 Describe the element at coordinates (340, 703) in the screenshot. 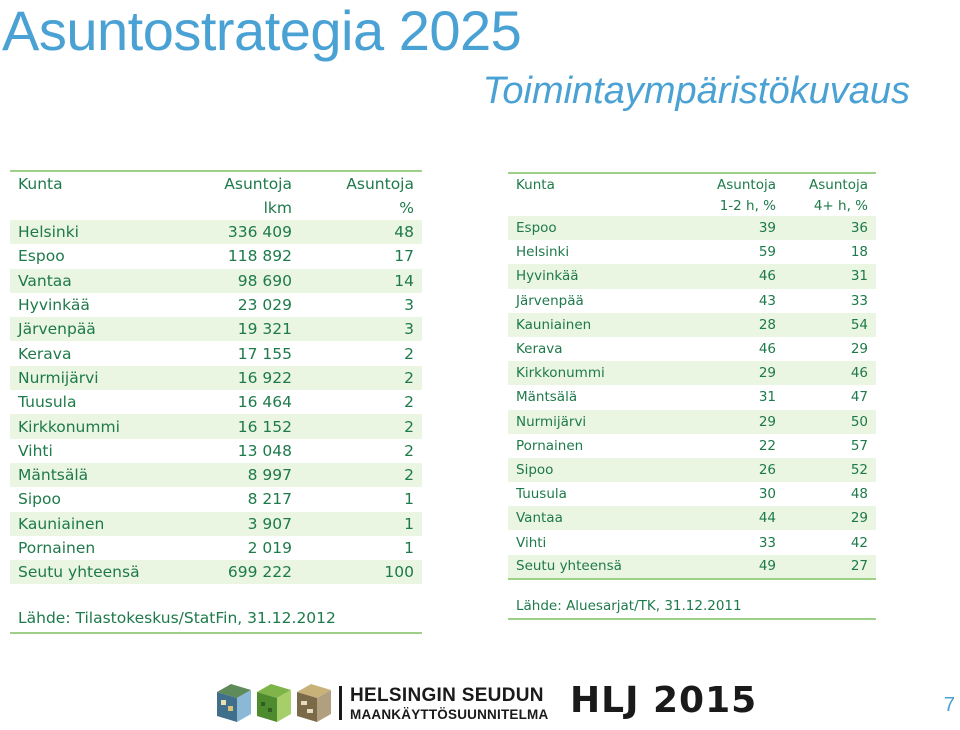

I see `footer-divider` at that location.